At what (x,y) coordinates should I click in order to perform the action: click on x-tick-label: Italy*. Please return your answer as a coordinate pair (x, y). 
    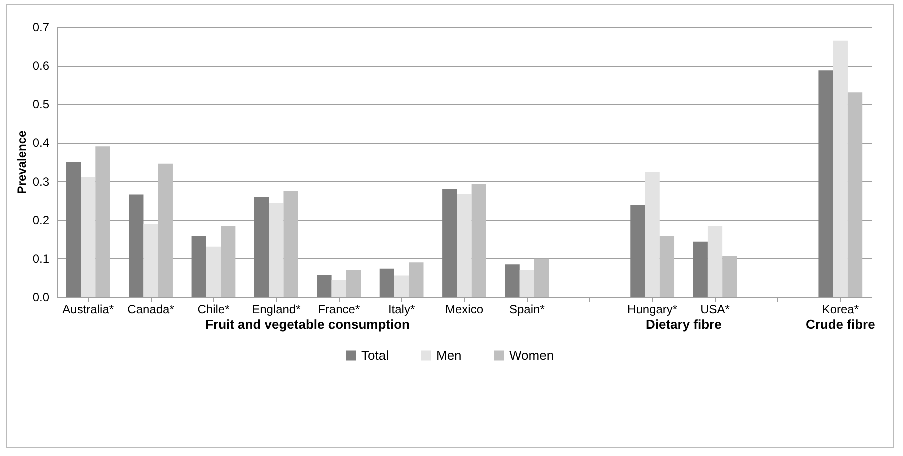
    Looking at the image, I should click on (402, 309).